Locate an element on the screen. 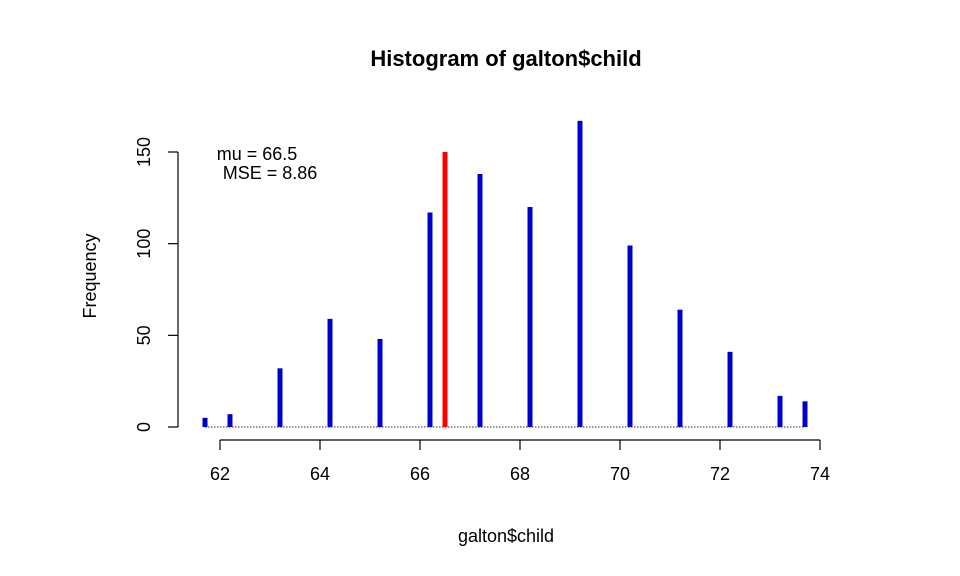  y-axis: 0 50 100 150 is located at coordinates (156, 284).